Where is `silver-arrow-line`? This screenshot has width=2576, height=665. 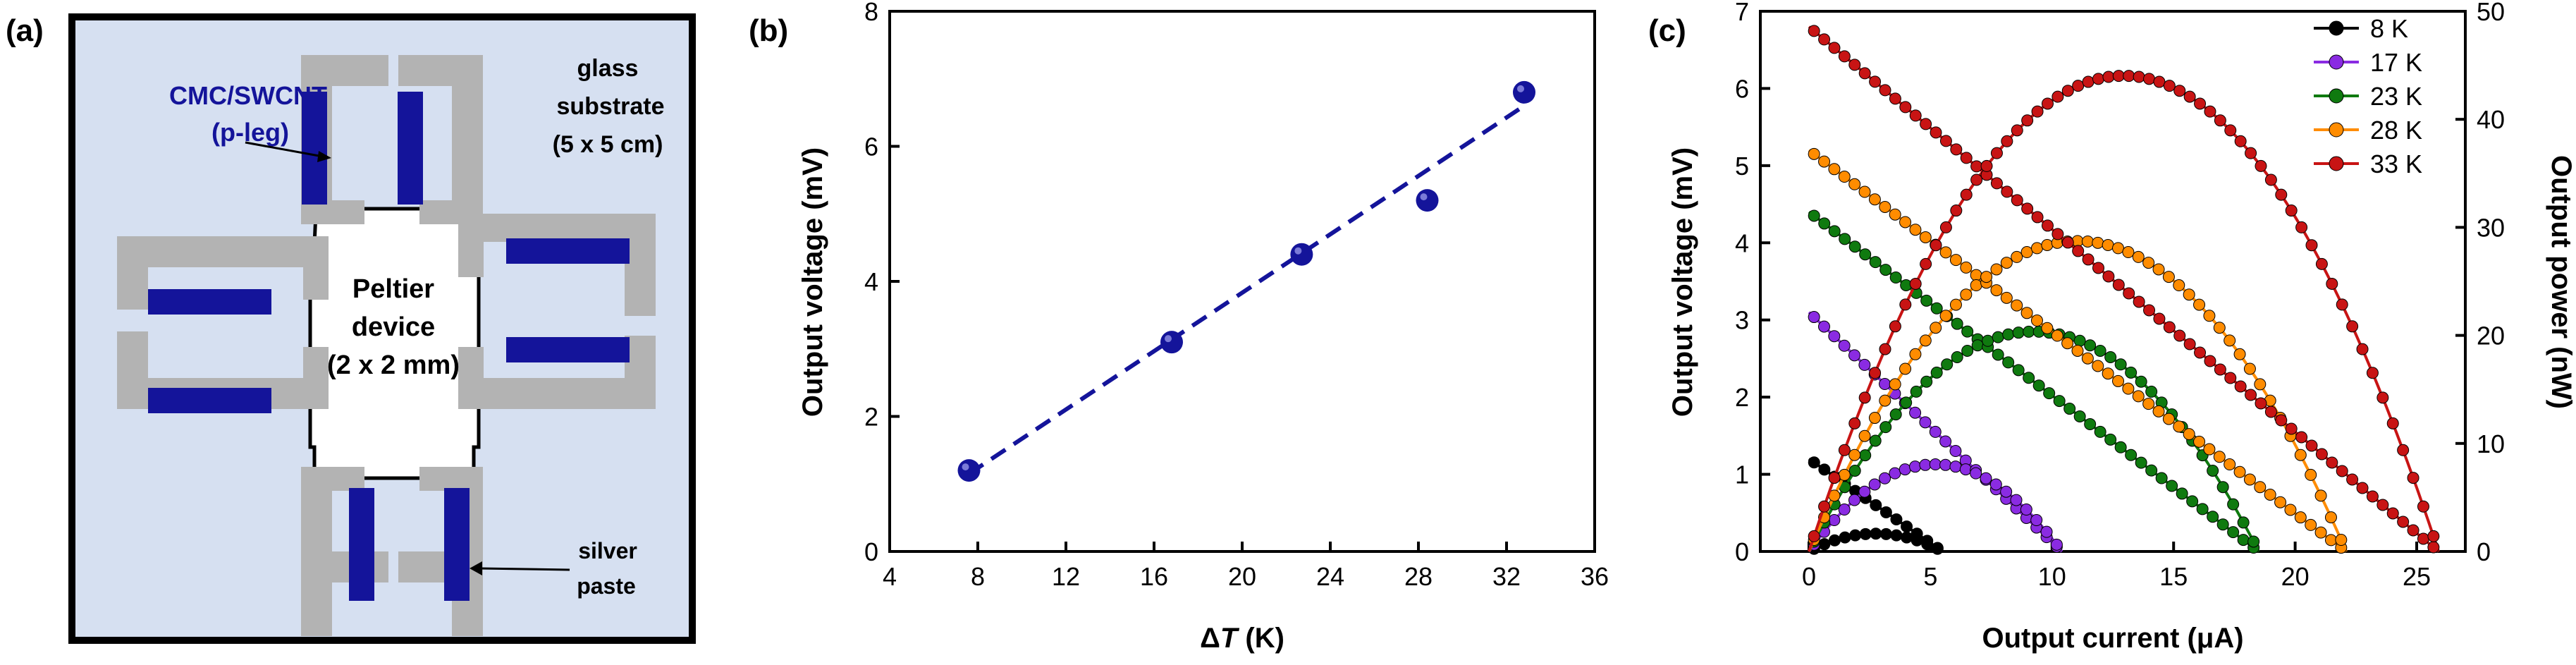
silver-arrow-line is located at coordinates (524, 569).